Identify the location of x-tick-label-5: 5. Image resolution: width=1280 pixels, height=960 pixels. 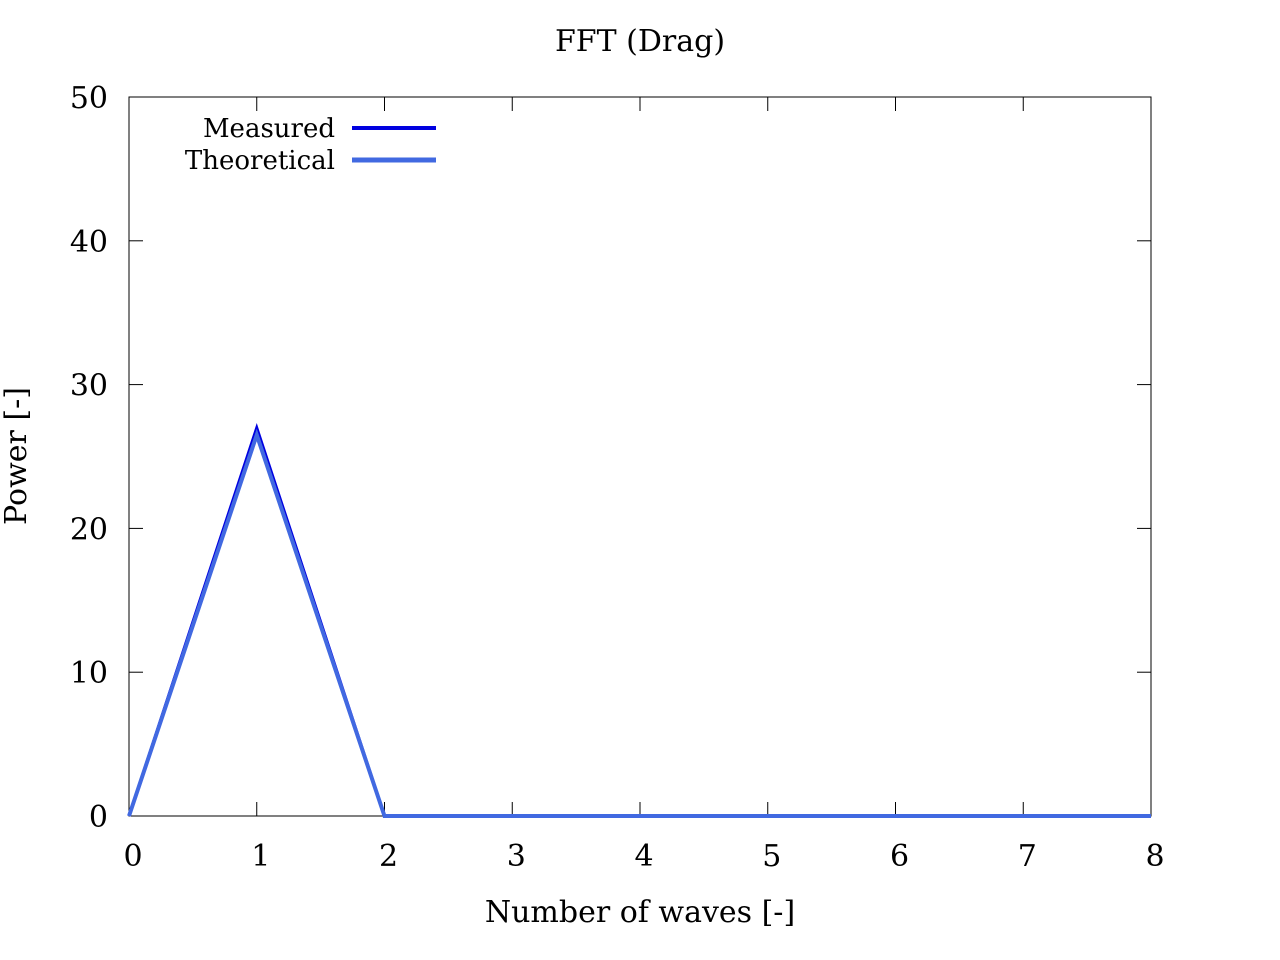
(771, 856).